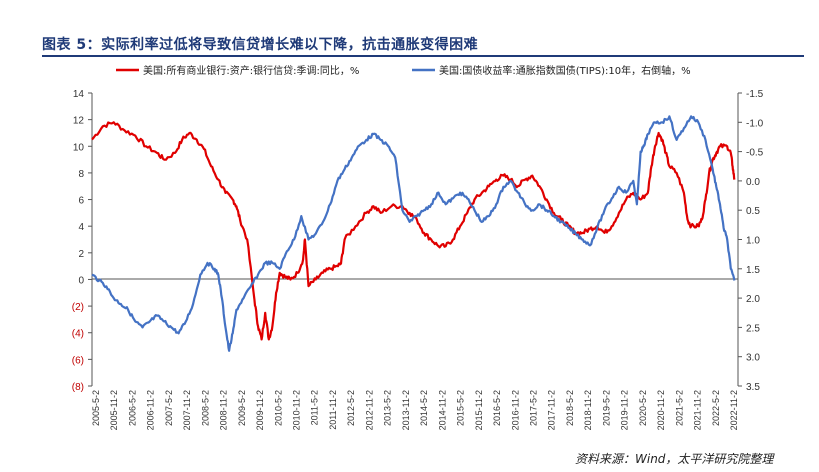 This screenshot has height=472, width=819. Describe the element at coordinates (333, 410) in the screenshot. I see `x-tick-label: 2011-11-2` at that location.